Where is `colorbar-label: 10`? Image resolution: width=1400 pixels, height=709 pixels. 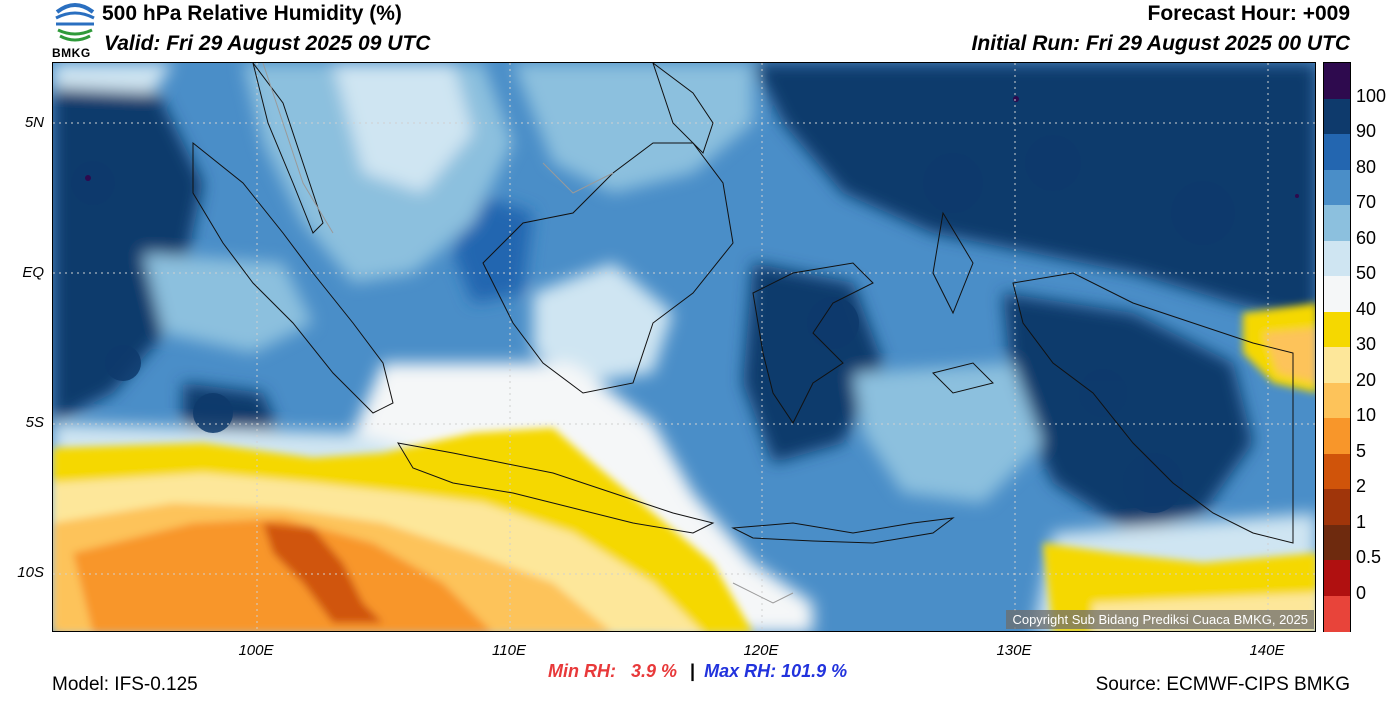
colorbar-label: 10 is located at coordinates (1366, 415).